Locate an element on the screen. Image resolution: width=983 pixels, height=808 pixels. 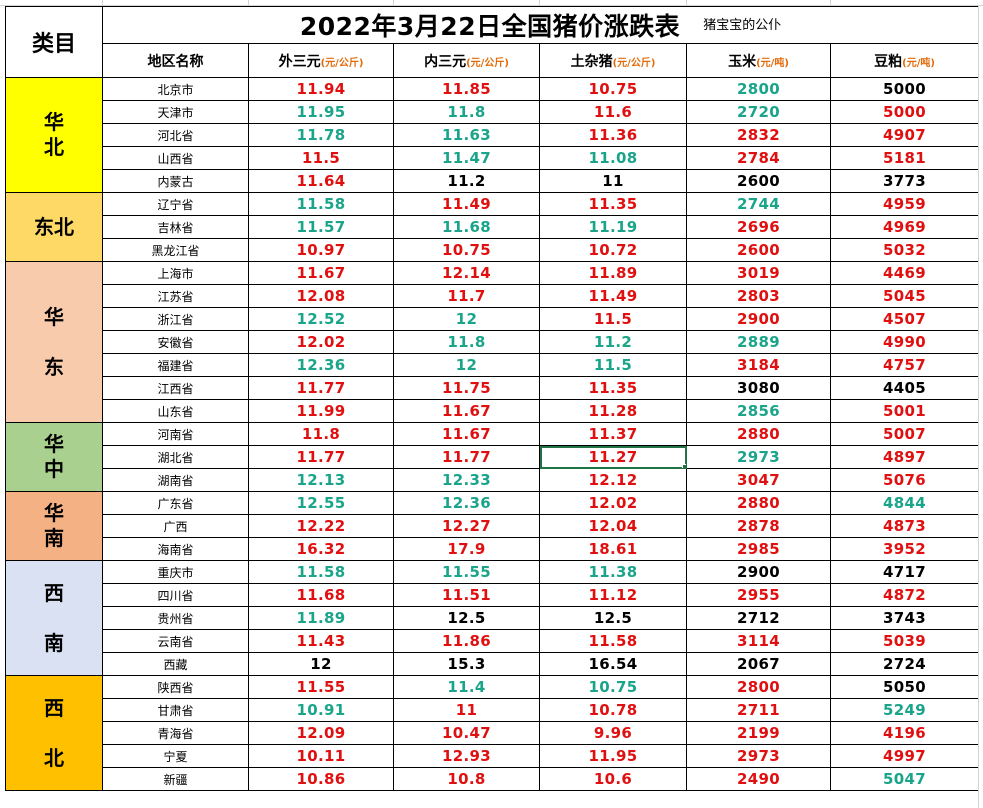
price-cell: 12.08 is located at coordinates (321, 296).